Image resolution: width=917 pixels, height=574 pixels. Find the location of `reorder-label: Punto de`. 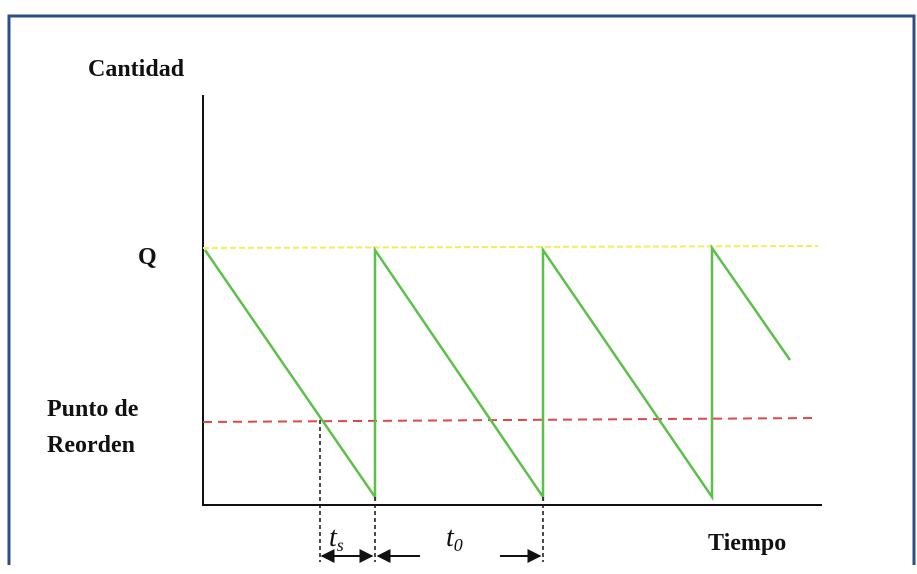

reorder-label: Punto de is located at coordinates (93, 409).